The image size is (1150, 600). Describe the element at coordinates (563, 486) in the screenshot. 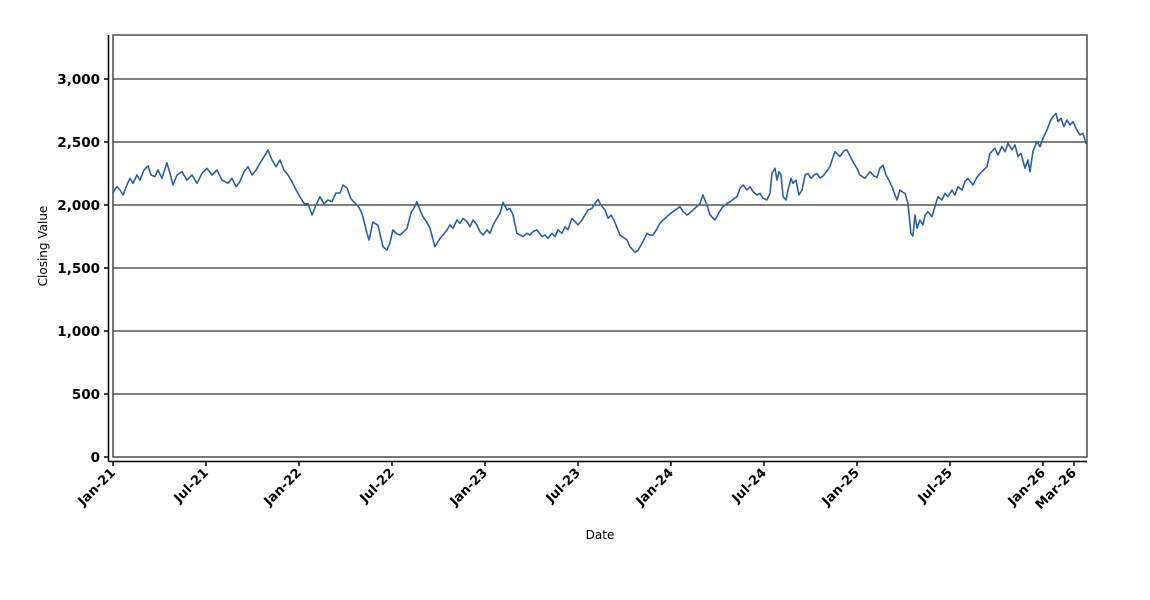

I see `x-tick-label: Jul-23` at that location.